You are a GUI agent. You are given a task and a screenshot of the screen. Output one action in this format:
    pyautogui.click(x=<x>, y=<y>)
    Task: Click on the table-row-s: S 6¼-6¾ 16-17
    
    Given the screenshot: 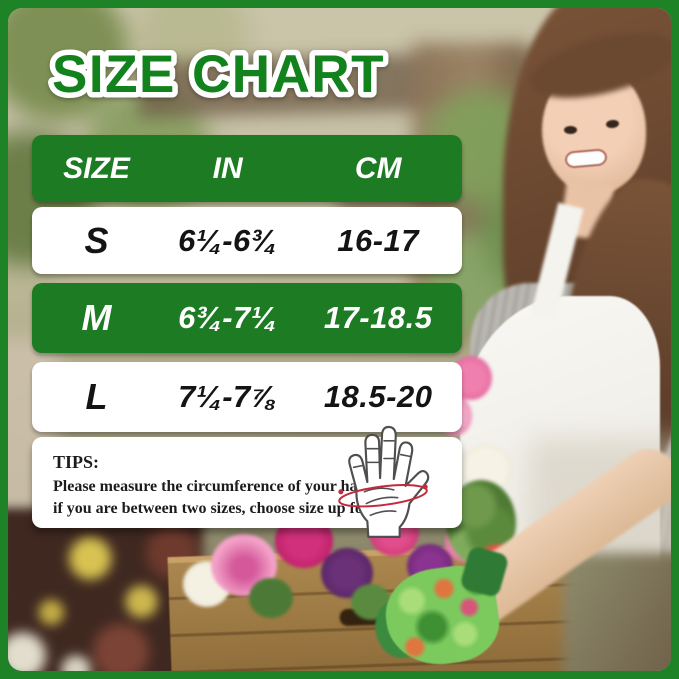 What is the action you would take?
    pyautogui.click(x=247, y=240)
    